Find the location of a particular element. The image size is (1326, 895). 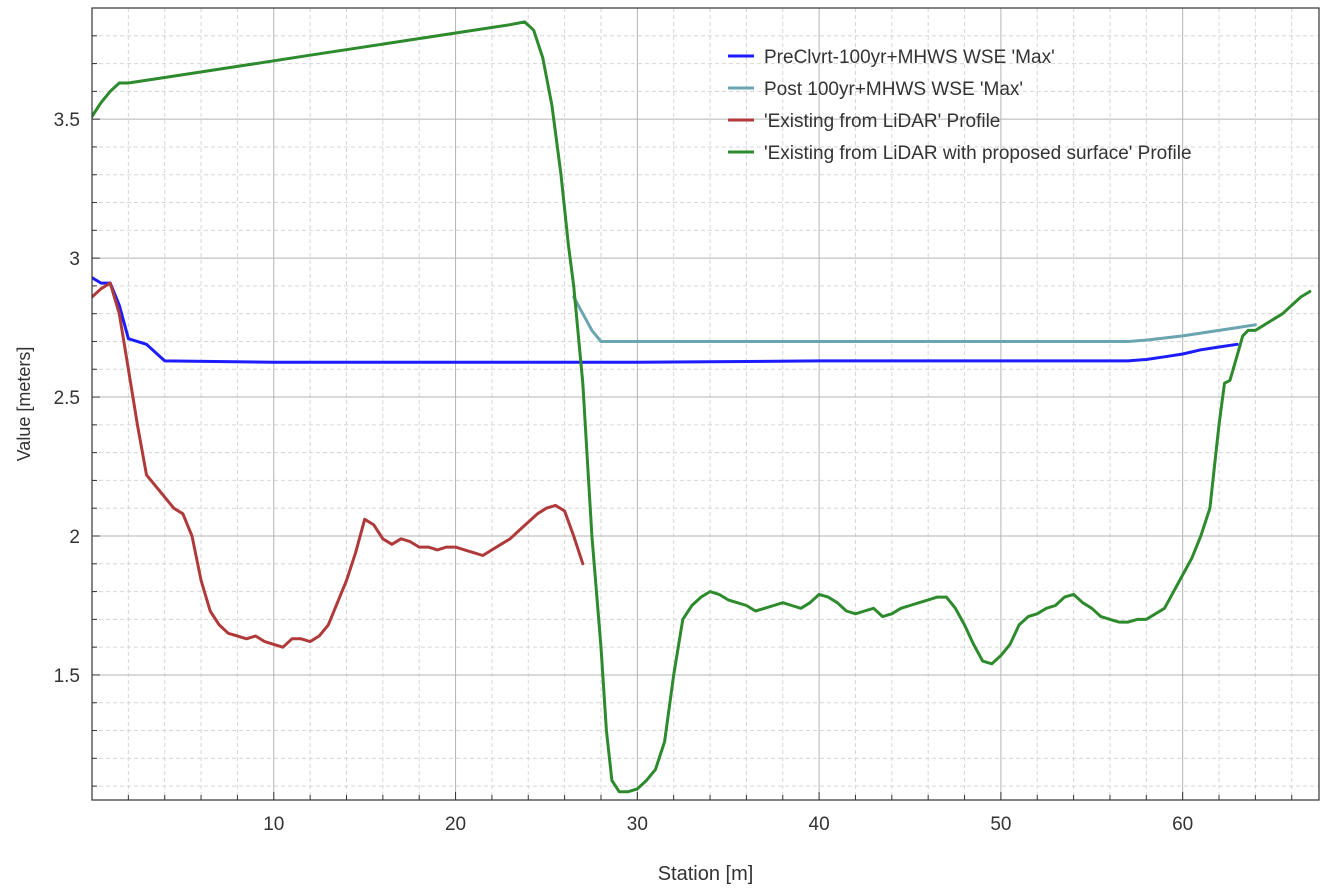

y-tick-label: 2 is located at coordinates (74, 537).